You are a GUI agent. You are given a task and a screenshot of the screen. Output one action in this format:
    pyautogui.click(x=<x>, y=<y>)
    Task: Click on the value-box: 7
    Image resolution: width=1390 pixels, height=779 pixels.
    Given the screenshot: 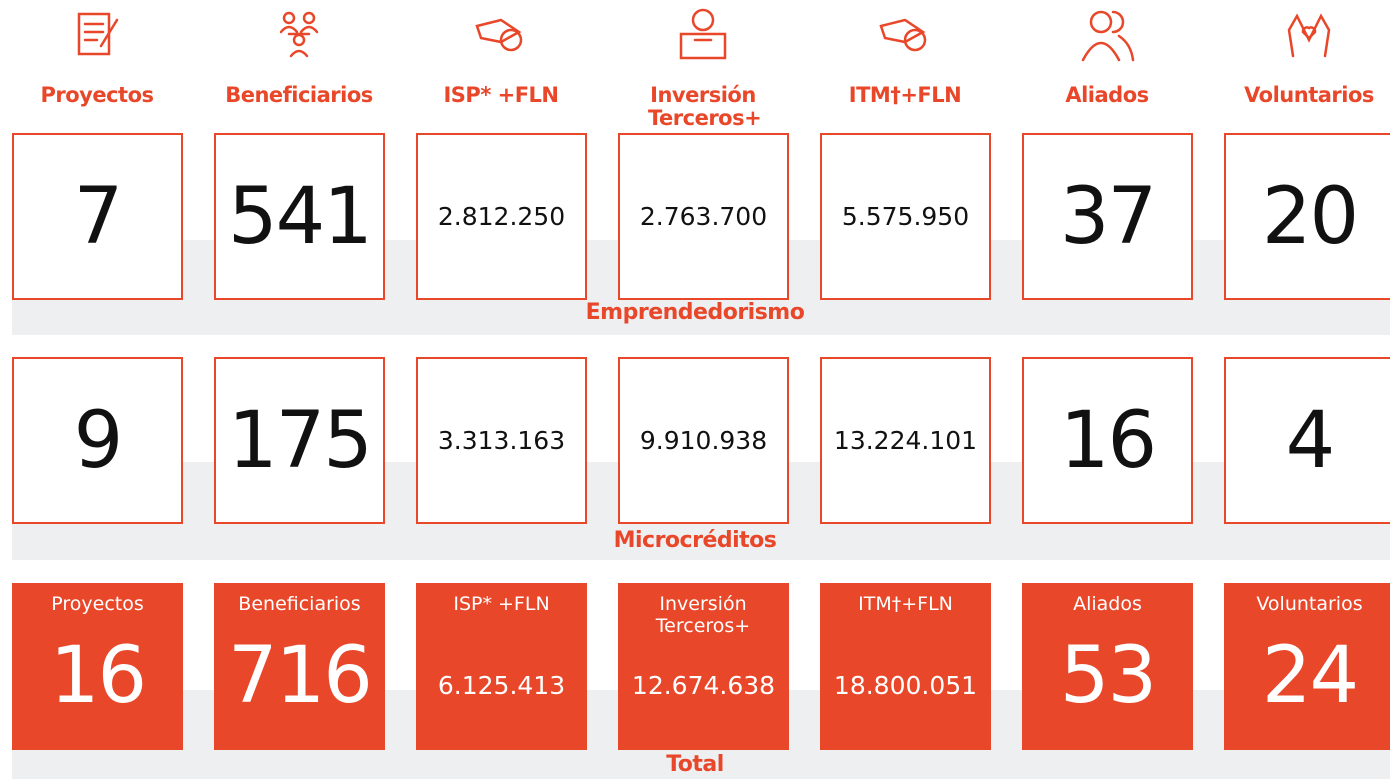 What is the action you would take?
    pyautogui.click(x=97, y=216)
    